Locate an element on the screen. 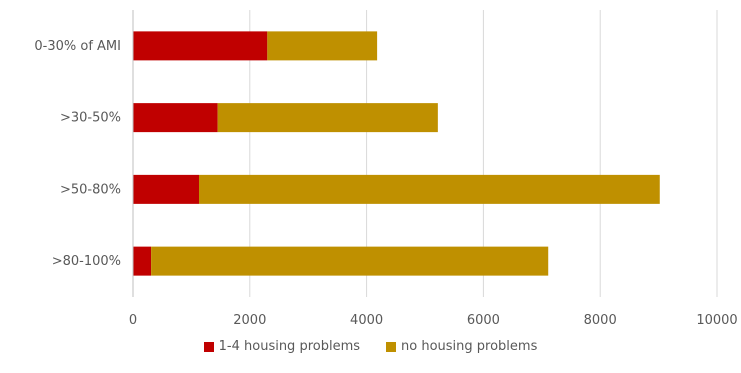 The image size is (741, 373). x-tick-label: 0 is located at coordinates (133, 320).